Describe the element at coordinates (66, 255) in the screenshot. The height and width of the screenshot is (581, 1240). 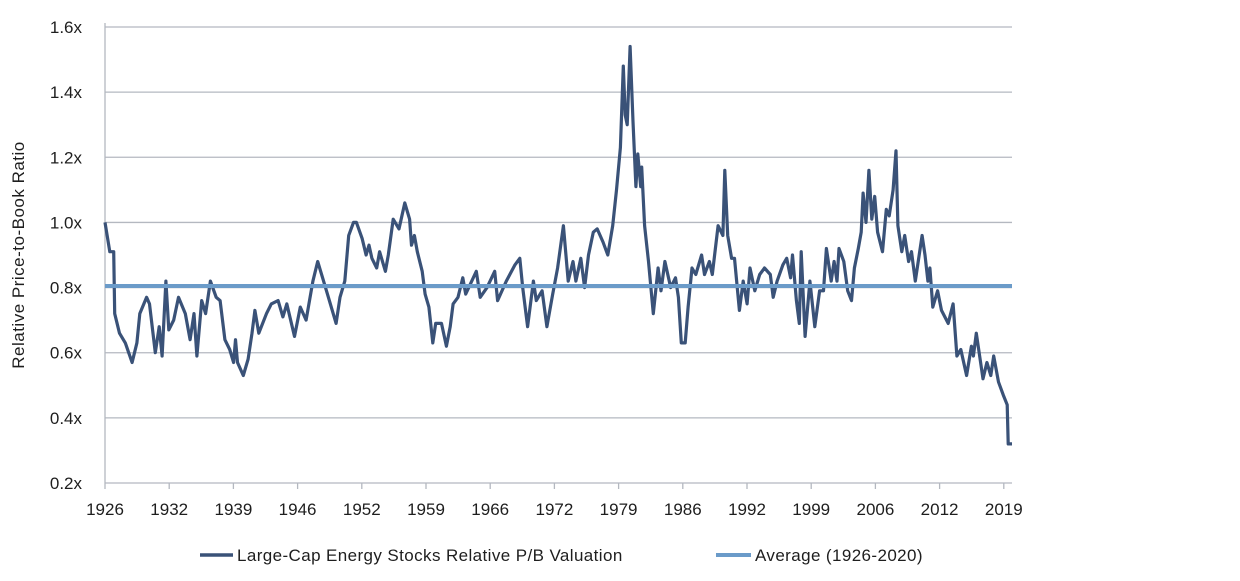
I see `y-axis-ticks: 0.2x 0.4x 0.6x 0.8x 1.0x 1.2x 1.4x 1.6x` at that location.